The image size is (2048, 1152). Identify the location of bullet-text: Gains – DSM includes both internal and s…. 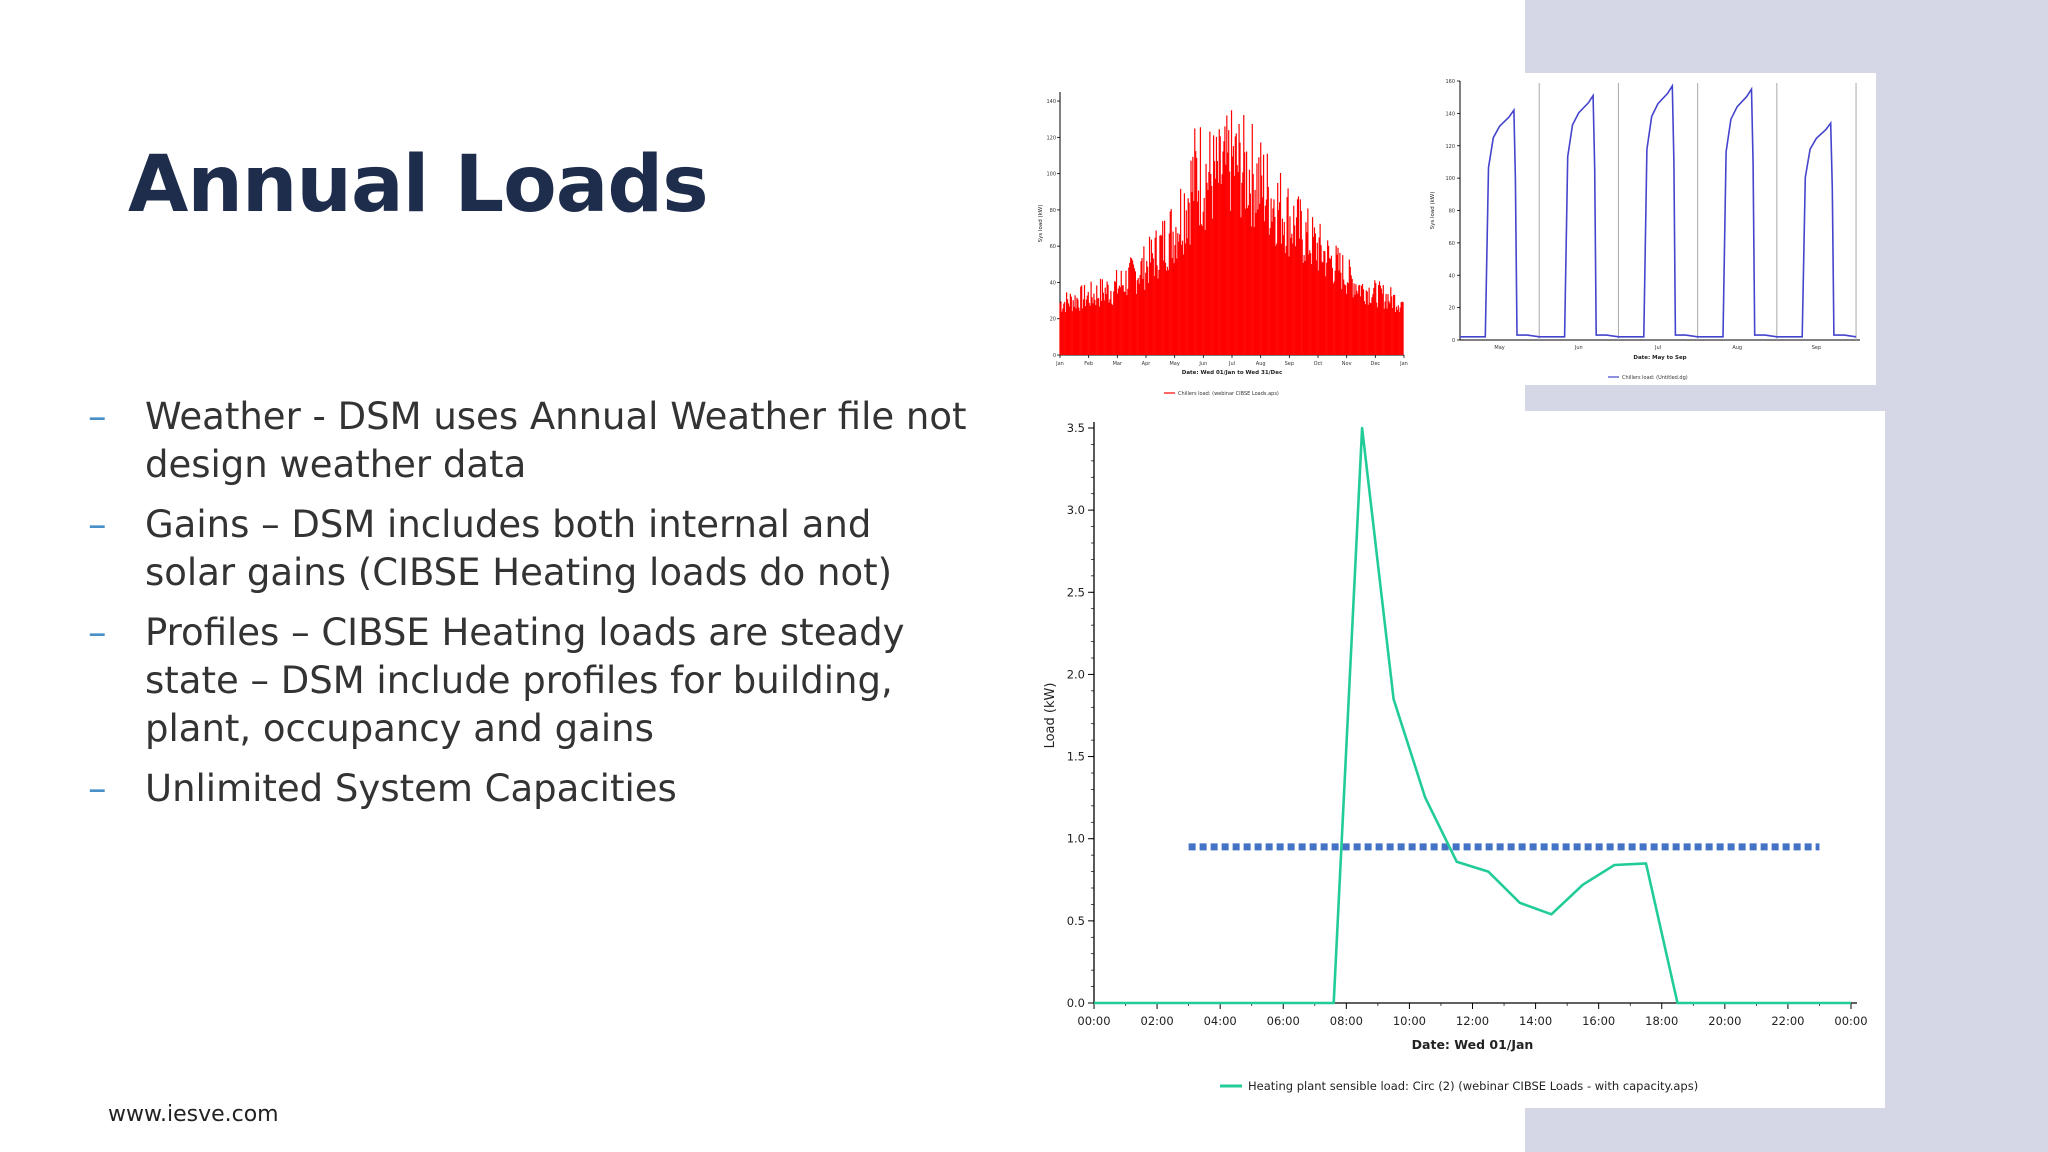
(519, 548).